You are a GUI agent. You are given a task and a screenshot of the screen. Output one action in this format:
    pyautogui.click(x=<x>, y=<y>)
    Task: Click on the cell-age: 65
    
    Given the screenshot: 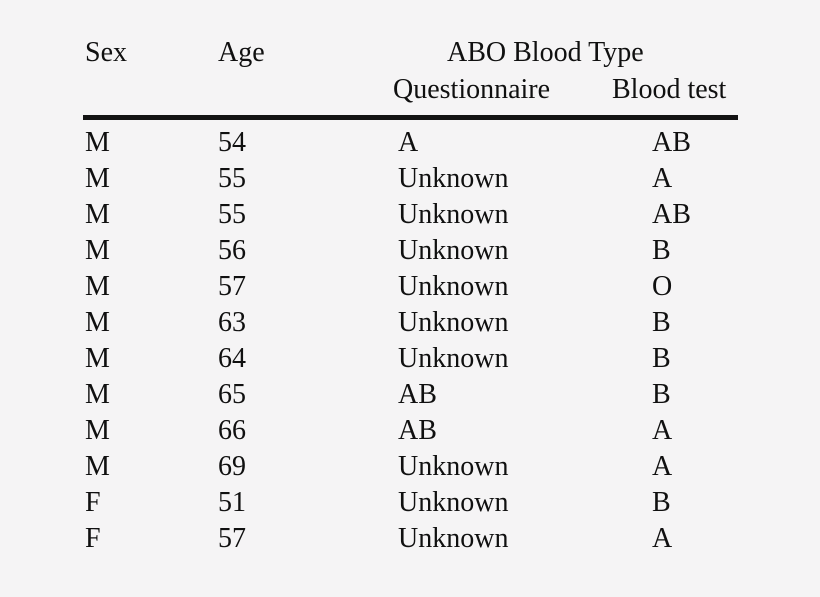 What is the action you would take?
    pyautogui.click(x=232, y=394)
    